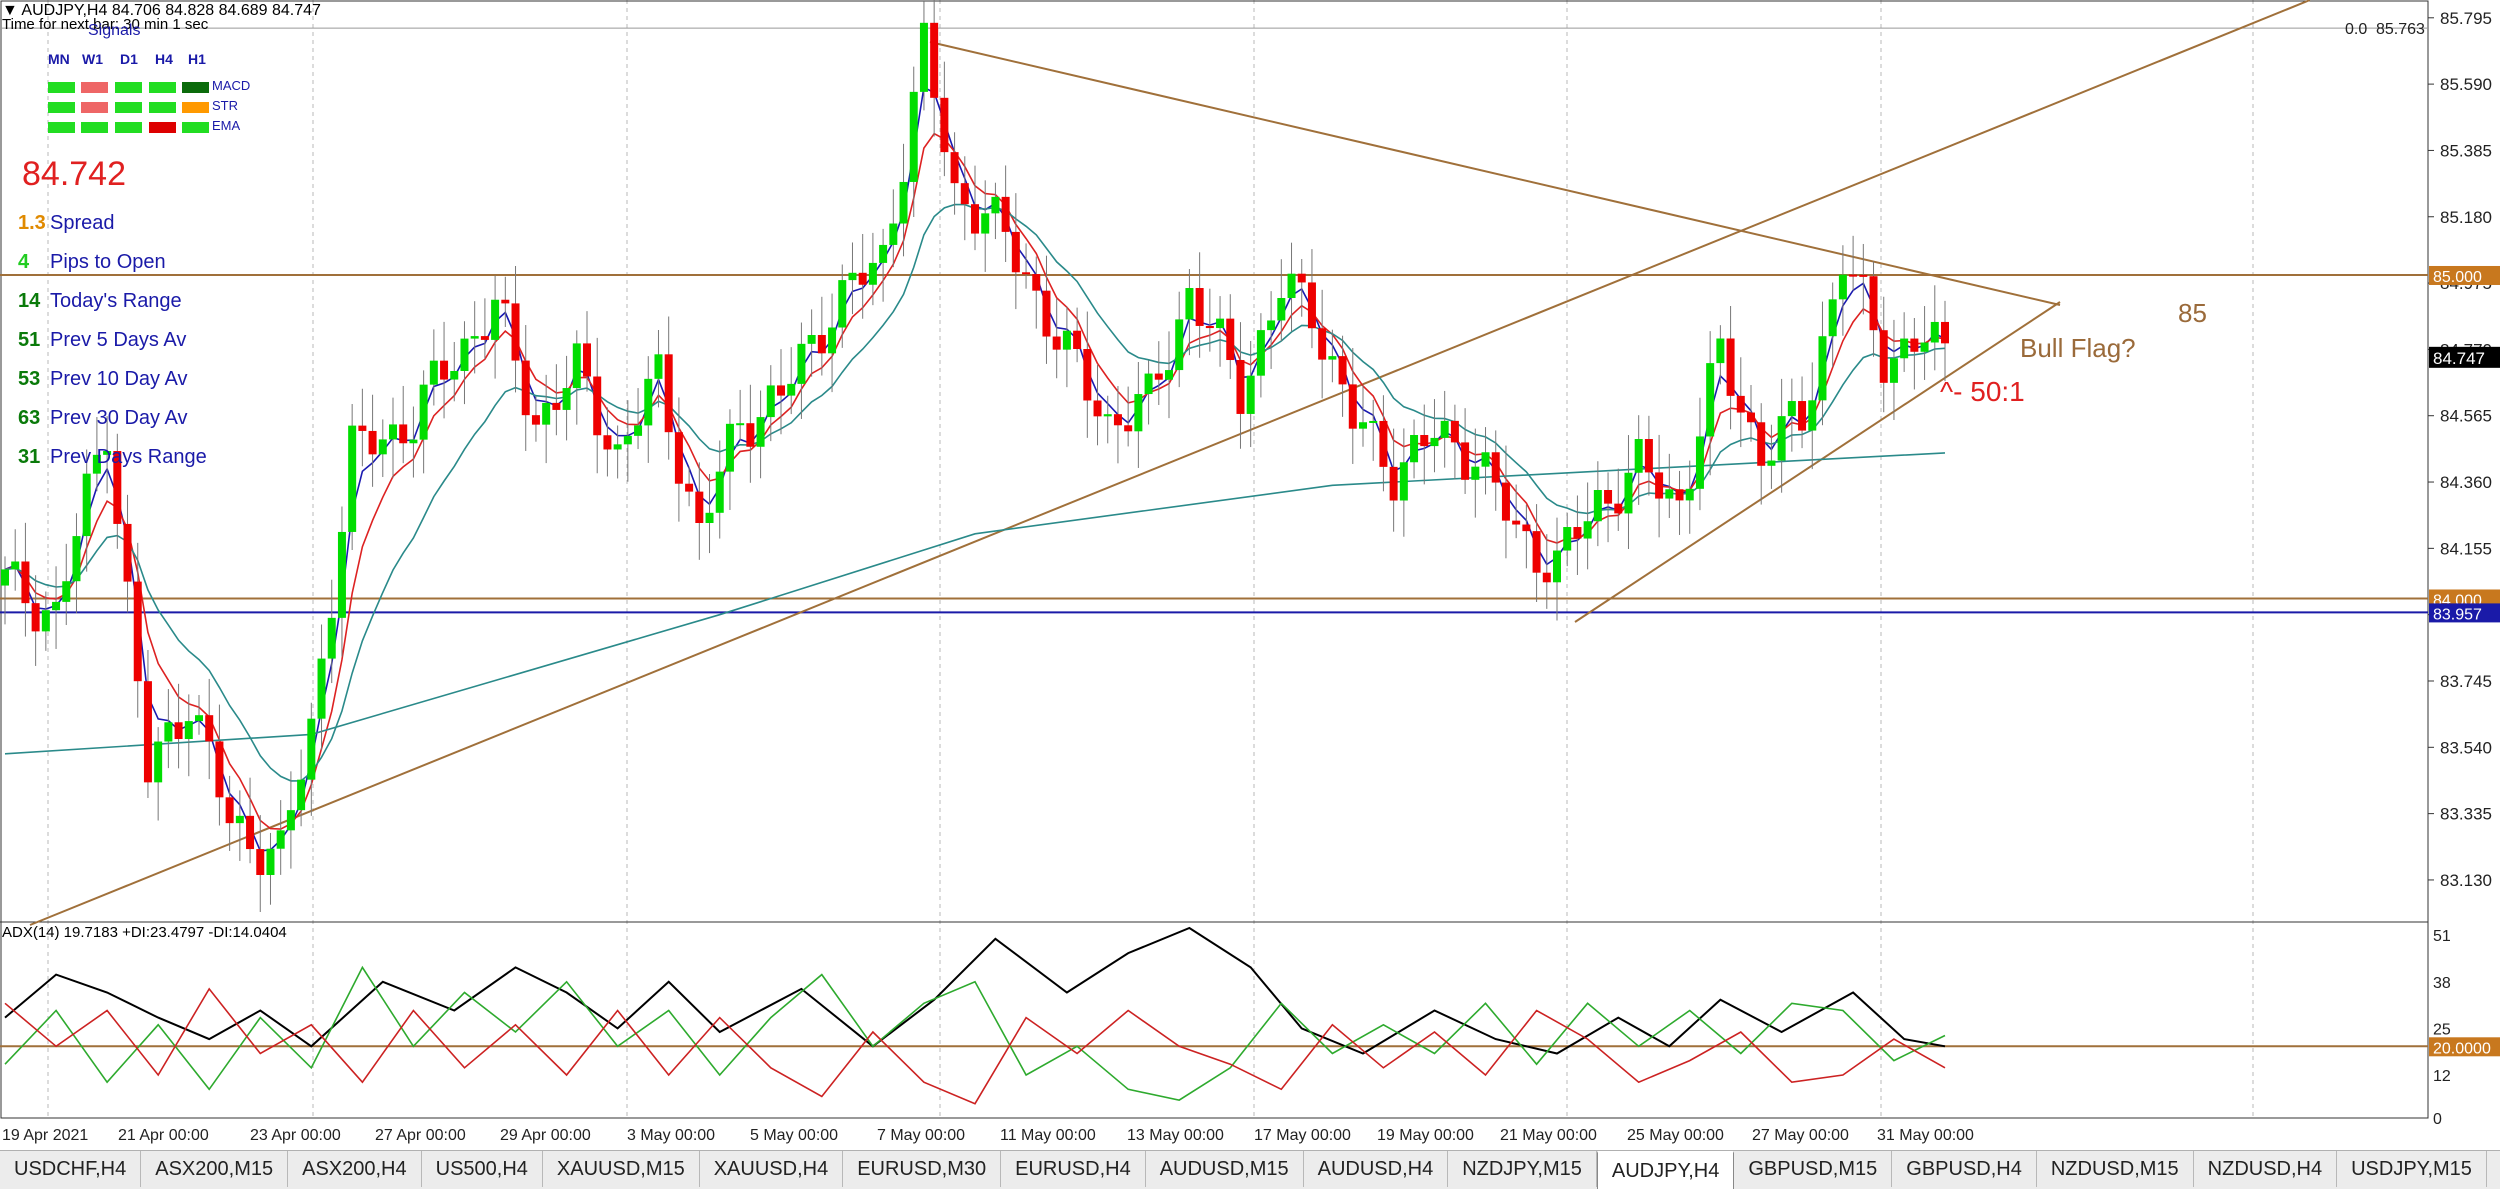 This screenshot has height=1189, width=2500. Describe the element at coordinates (2412, 1169) in the screenshot. I see `tab-usdjpy-m15: USDJPY,M15` at that location.